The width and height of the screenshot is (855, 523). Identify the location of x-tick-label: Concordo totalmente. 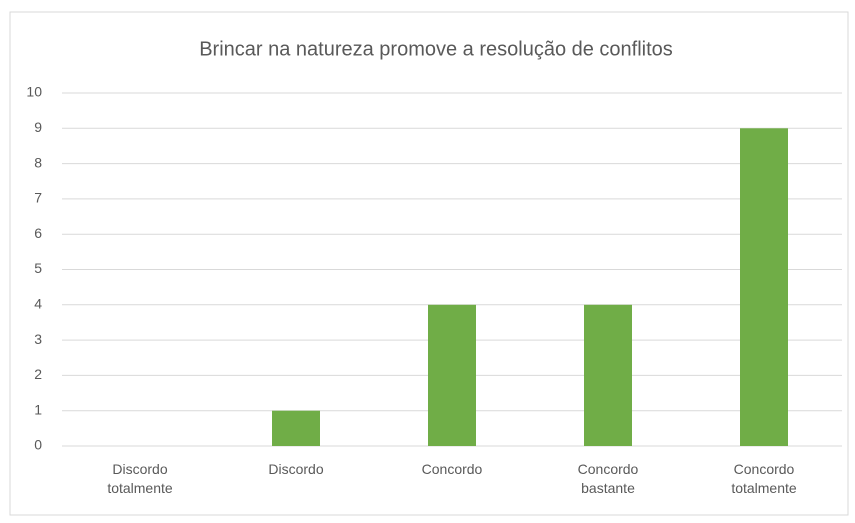
(764, 478).